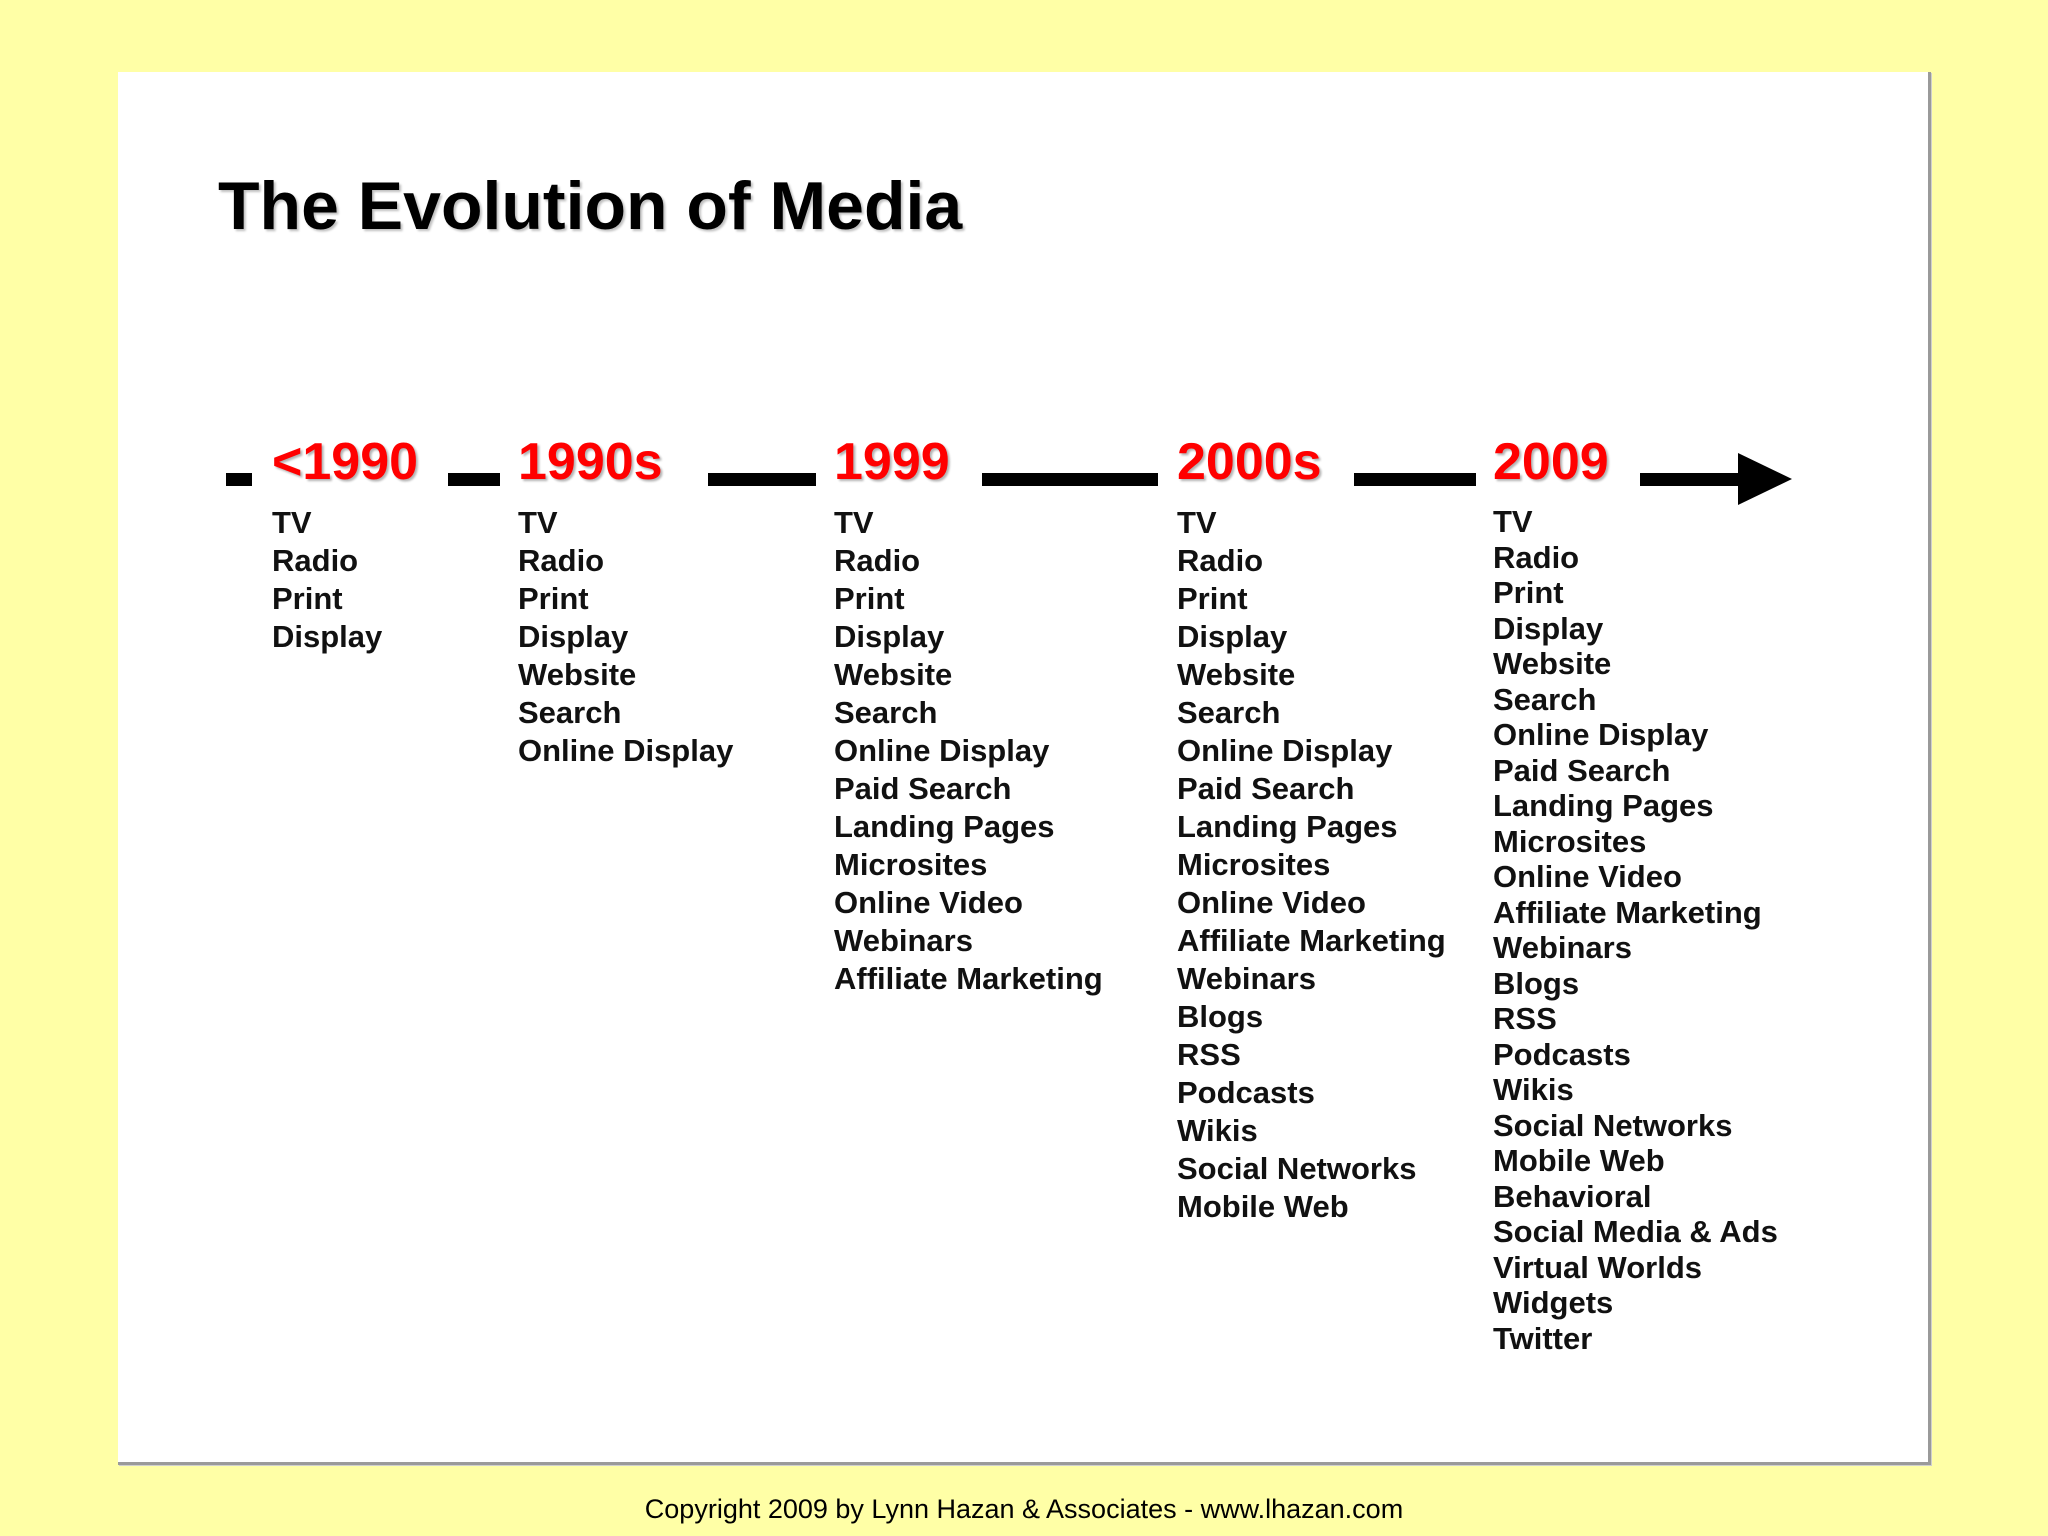  I want to click on channel-item: Social Media & Ads, so click(1635, 1231).